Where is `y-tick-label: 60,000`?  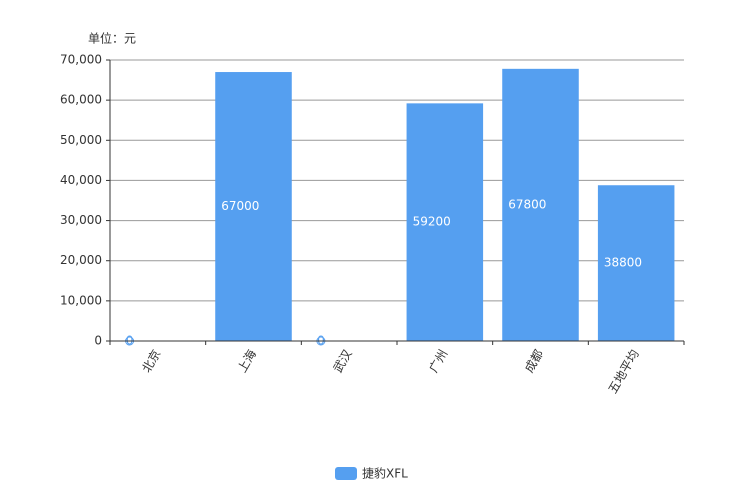
y-tick-label: 60,000 is located at coordinates (81, 100).